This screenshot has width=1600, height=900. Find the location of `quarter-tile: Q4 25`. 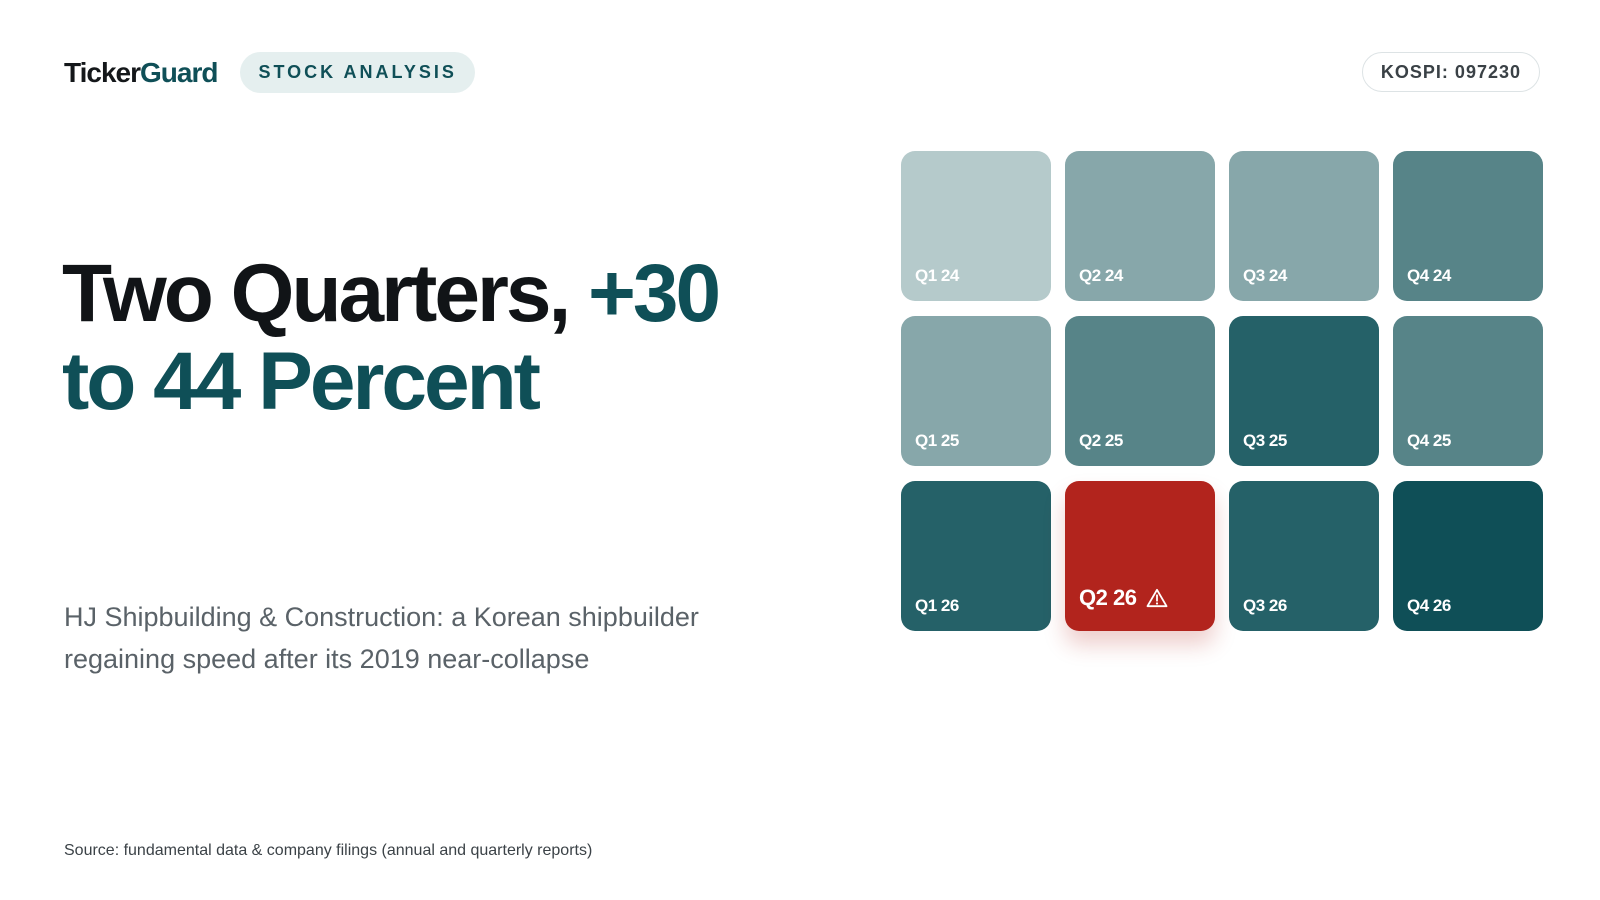

quarter-tile: Q4 25 is located at coordinates (1468, 391).